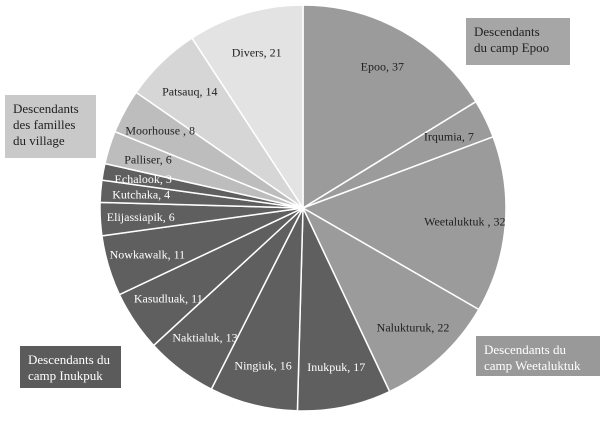 The image size is (605, 422). Describe the element at coordinates (389, 107) in the screenshot. I see `pie-slice-epoo` at that location.